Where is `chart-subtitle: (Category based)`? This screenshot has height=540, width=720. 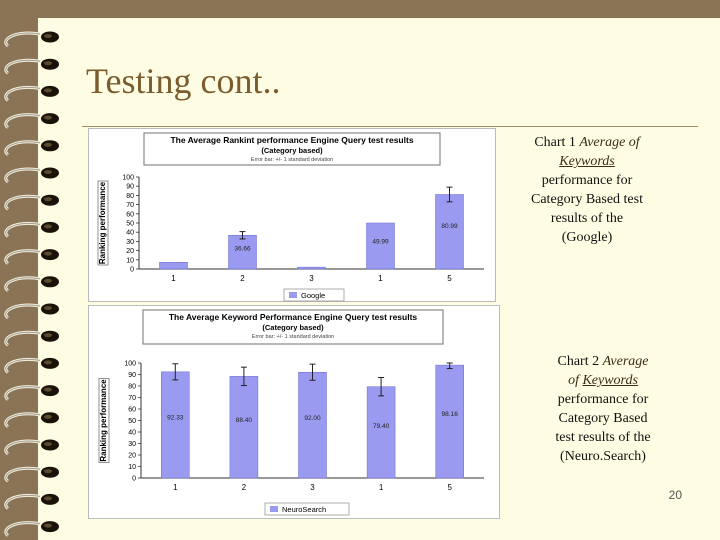 chart-subtitle: (Category based) is located at coordinates (293, 327).